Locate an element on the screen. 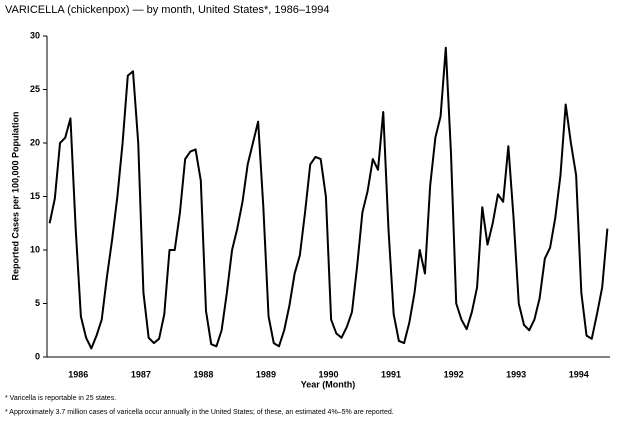 This screenshot has width=620, height=426. y-axis-label: Reported Cases per 100,000 Population is located at coordinates (15, 195).